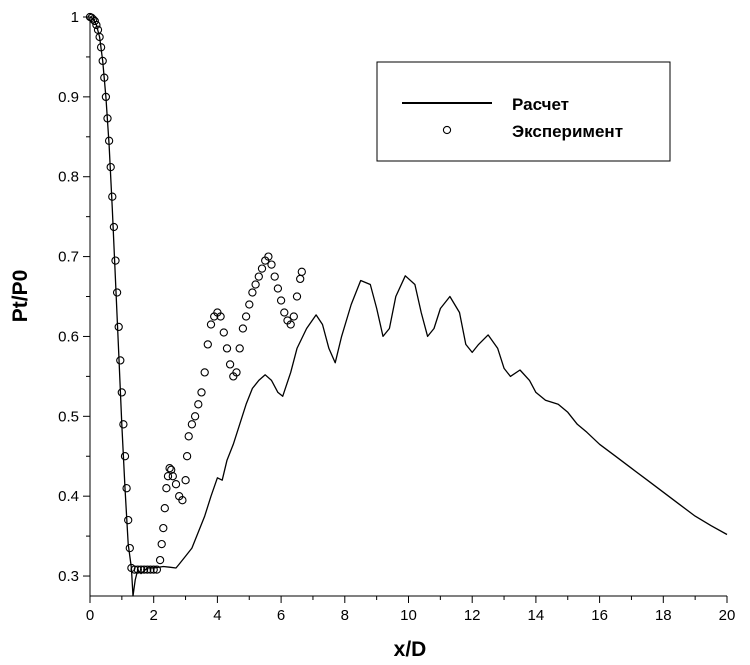 The image size is (750, 665). I want to click on x-tick-label: 14, so click(536, 615).